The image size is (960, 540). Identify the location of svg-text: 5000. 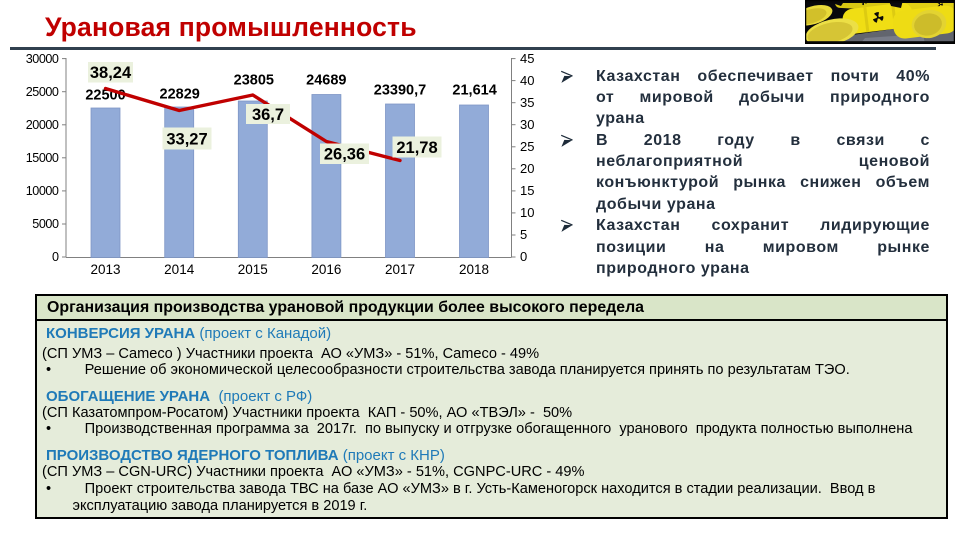
(45, 224).